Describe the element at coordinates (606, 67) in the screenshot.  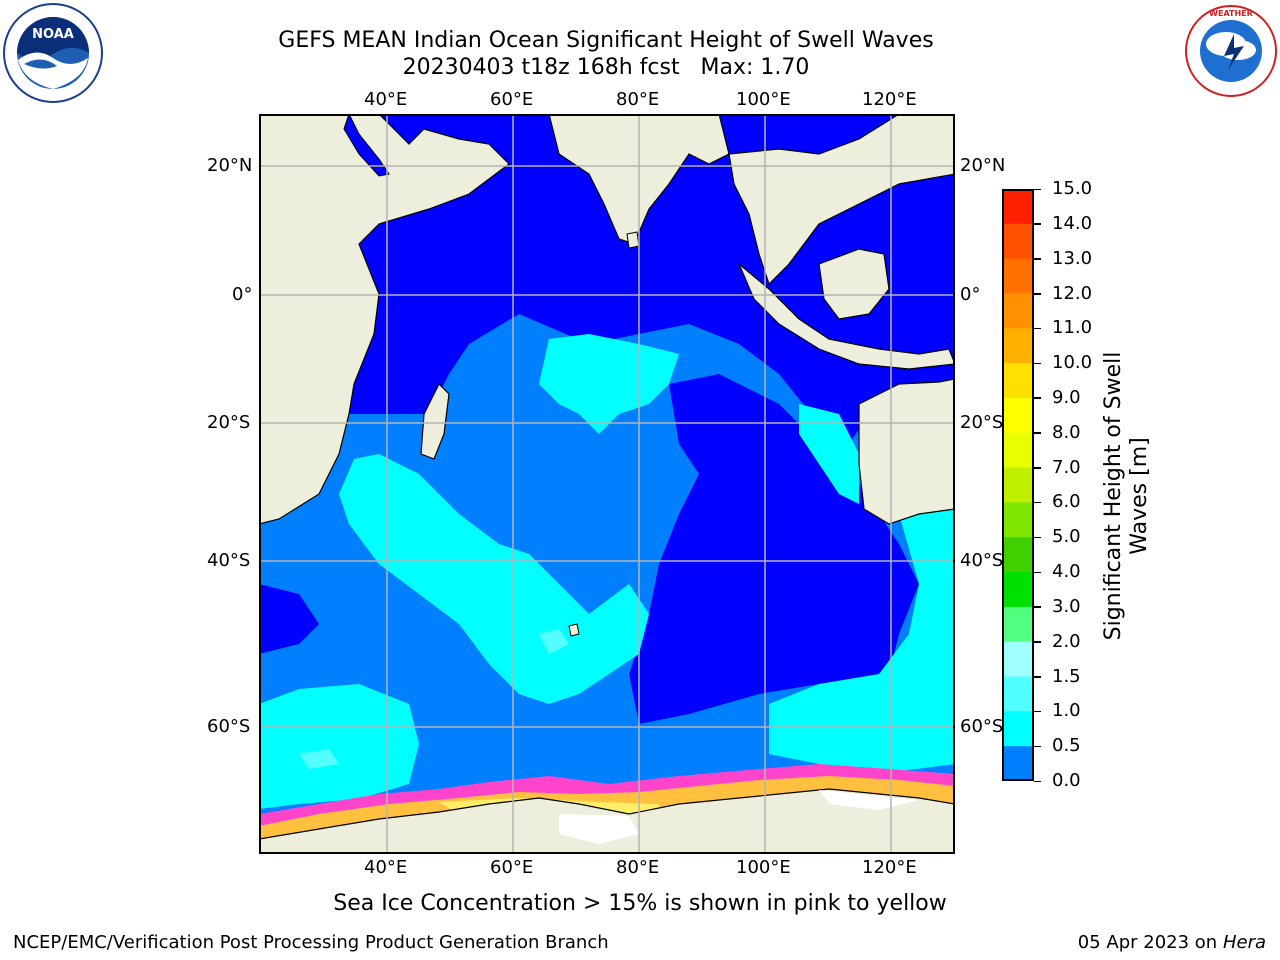
I see `chart-title-line2: 20230403 t18z 168h fcst Max: 1.70` at that location.